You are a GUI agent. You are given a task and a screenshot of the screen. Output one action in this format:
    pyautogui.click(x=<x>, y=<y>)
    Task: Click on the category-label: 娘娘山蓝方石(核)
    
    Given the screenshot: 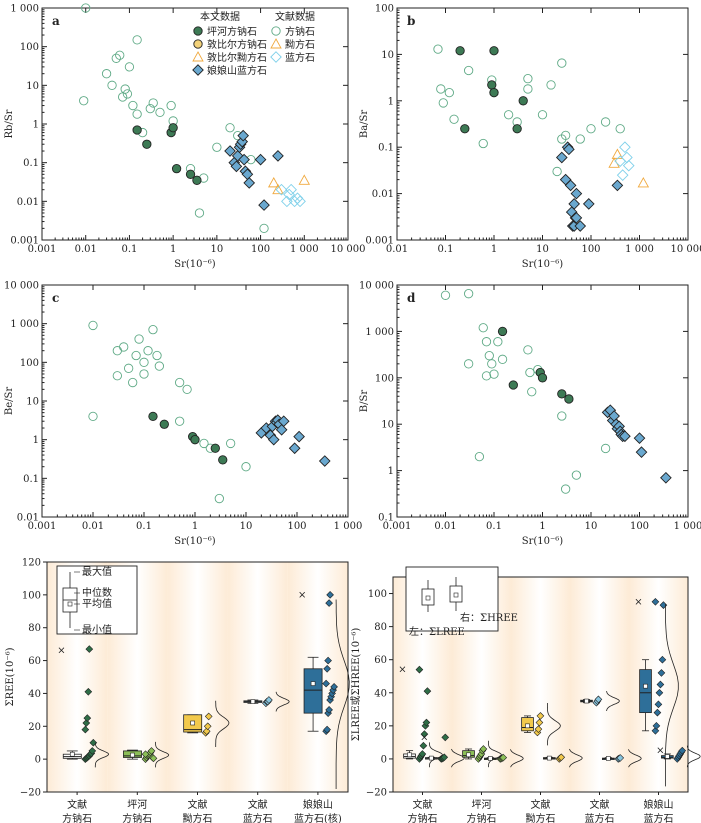 What is the action you would take?
    pyautogui.click(x=318, y=810)
    